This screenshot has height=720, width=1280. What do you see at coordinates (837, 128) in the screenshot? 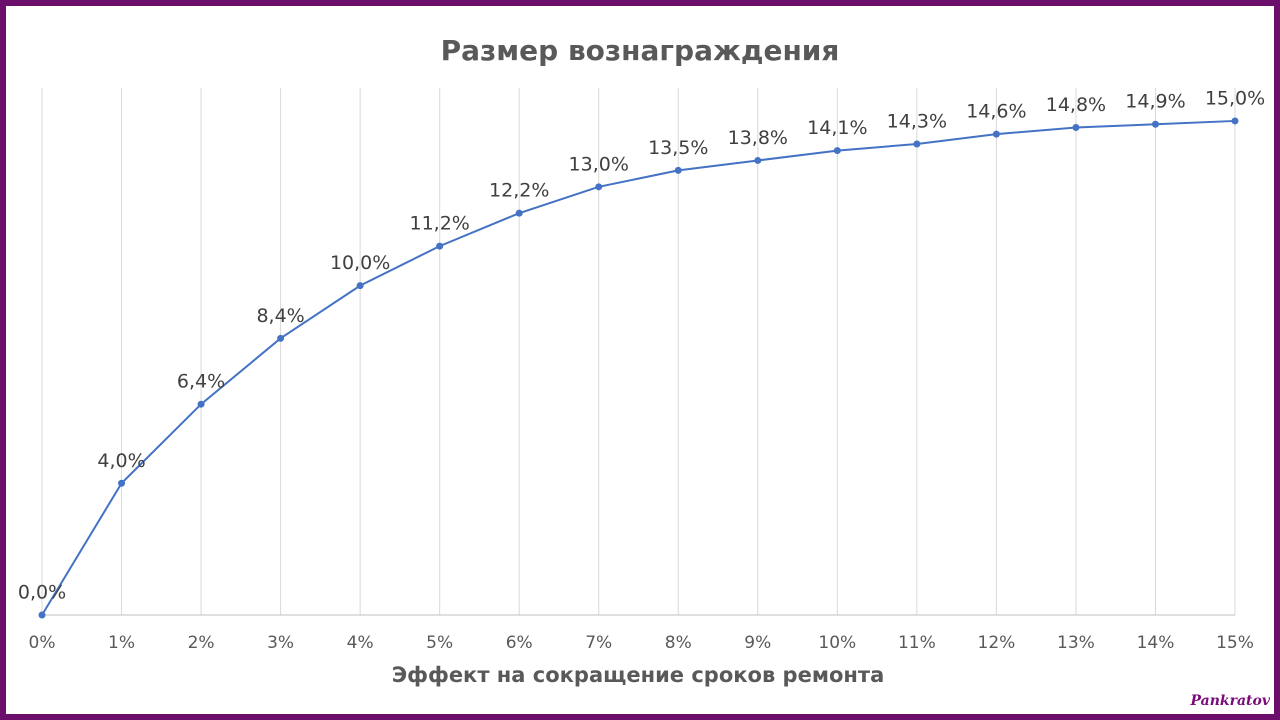
I see `data-label: 14,1%` at bounding box center [837, 128].